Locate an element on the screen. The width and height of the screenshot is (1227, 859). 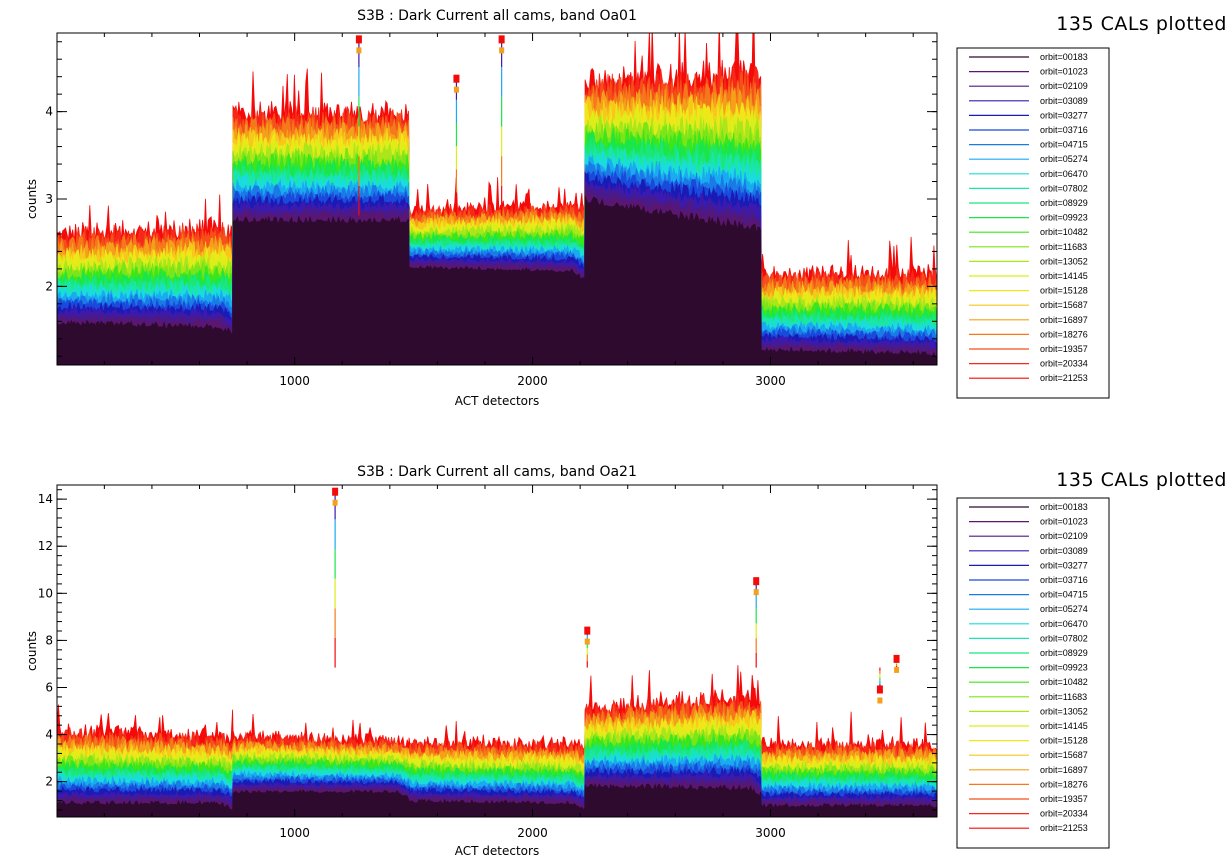
legend-label: orbit=11683 is located at coordinates (1063, 247).